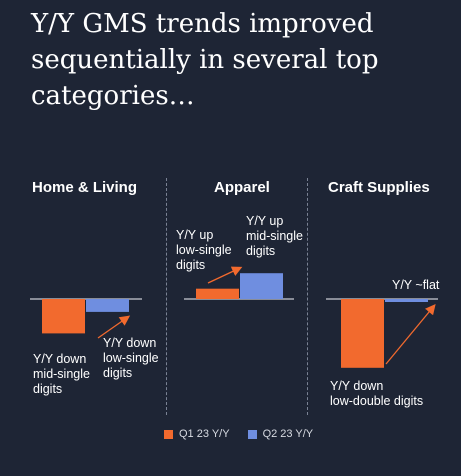  Describe the element at coordinates (61, 374) in the screenshot. I see `annotation-home-q1: Y/Y down mid-single digits` at that location.